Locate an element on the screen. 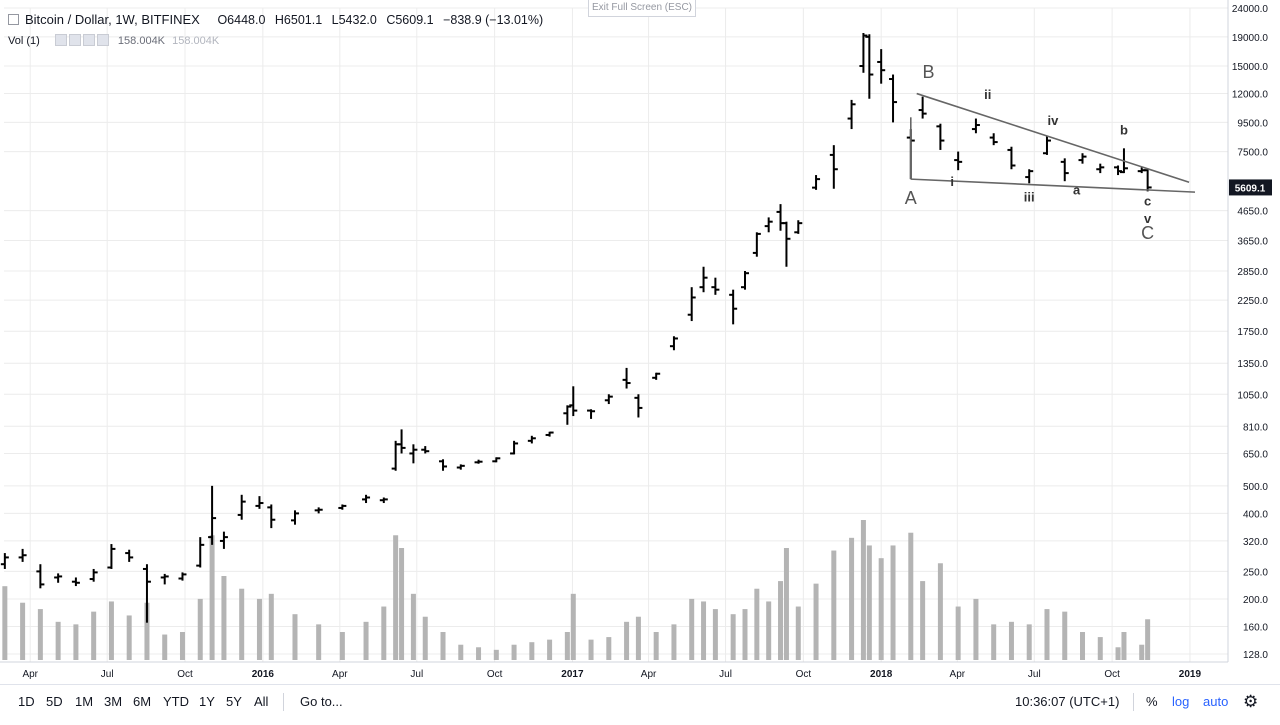  study-settings-icon is located at coordinates (74, 40).